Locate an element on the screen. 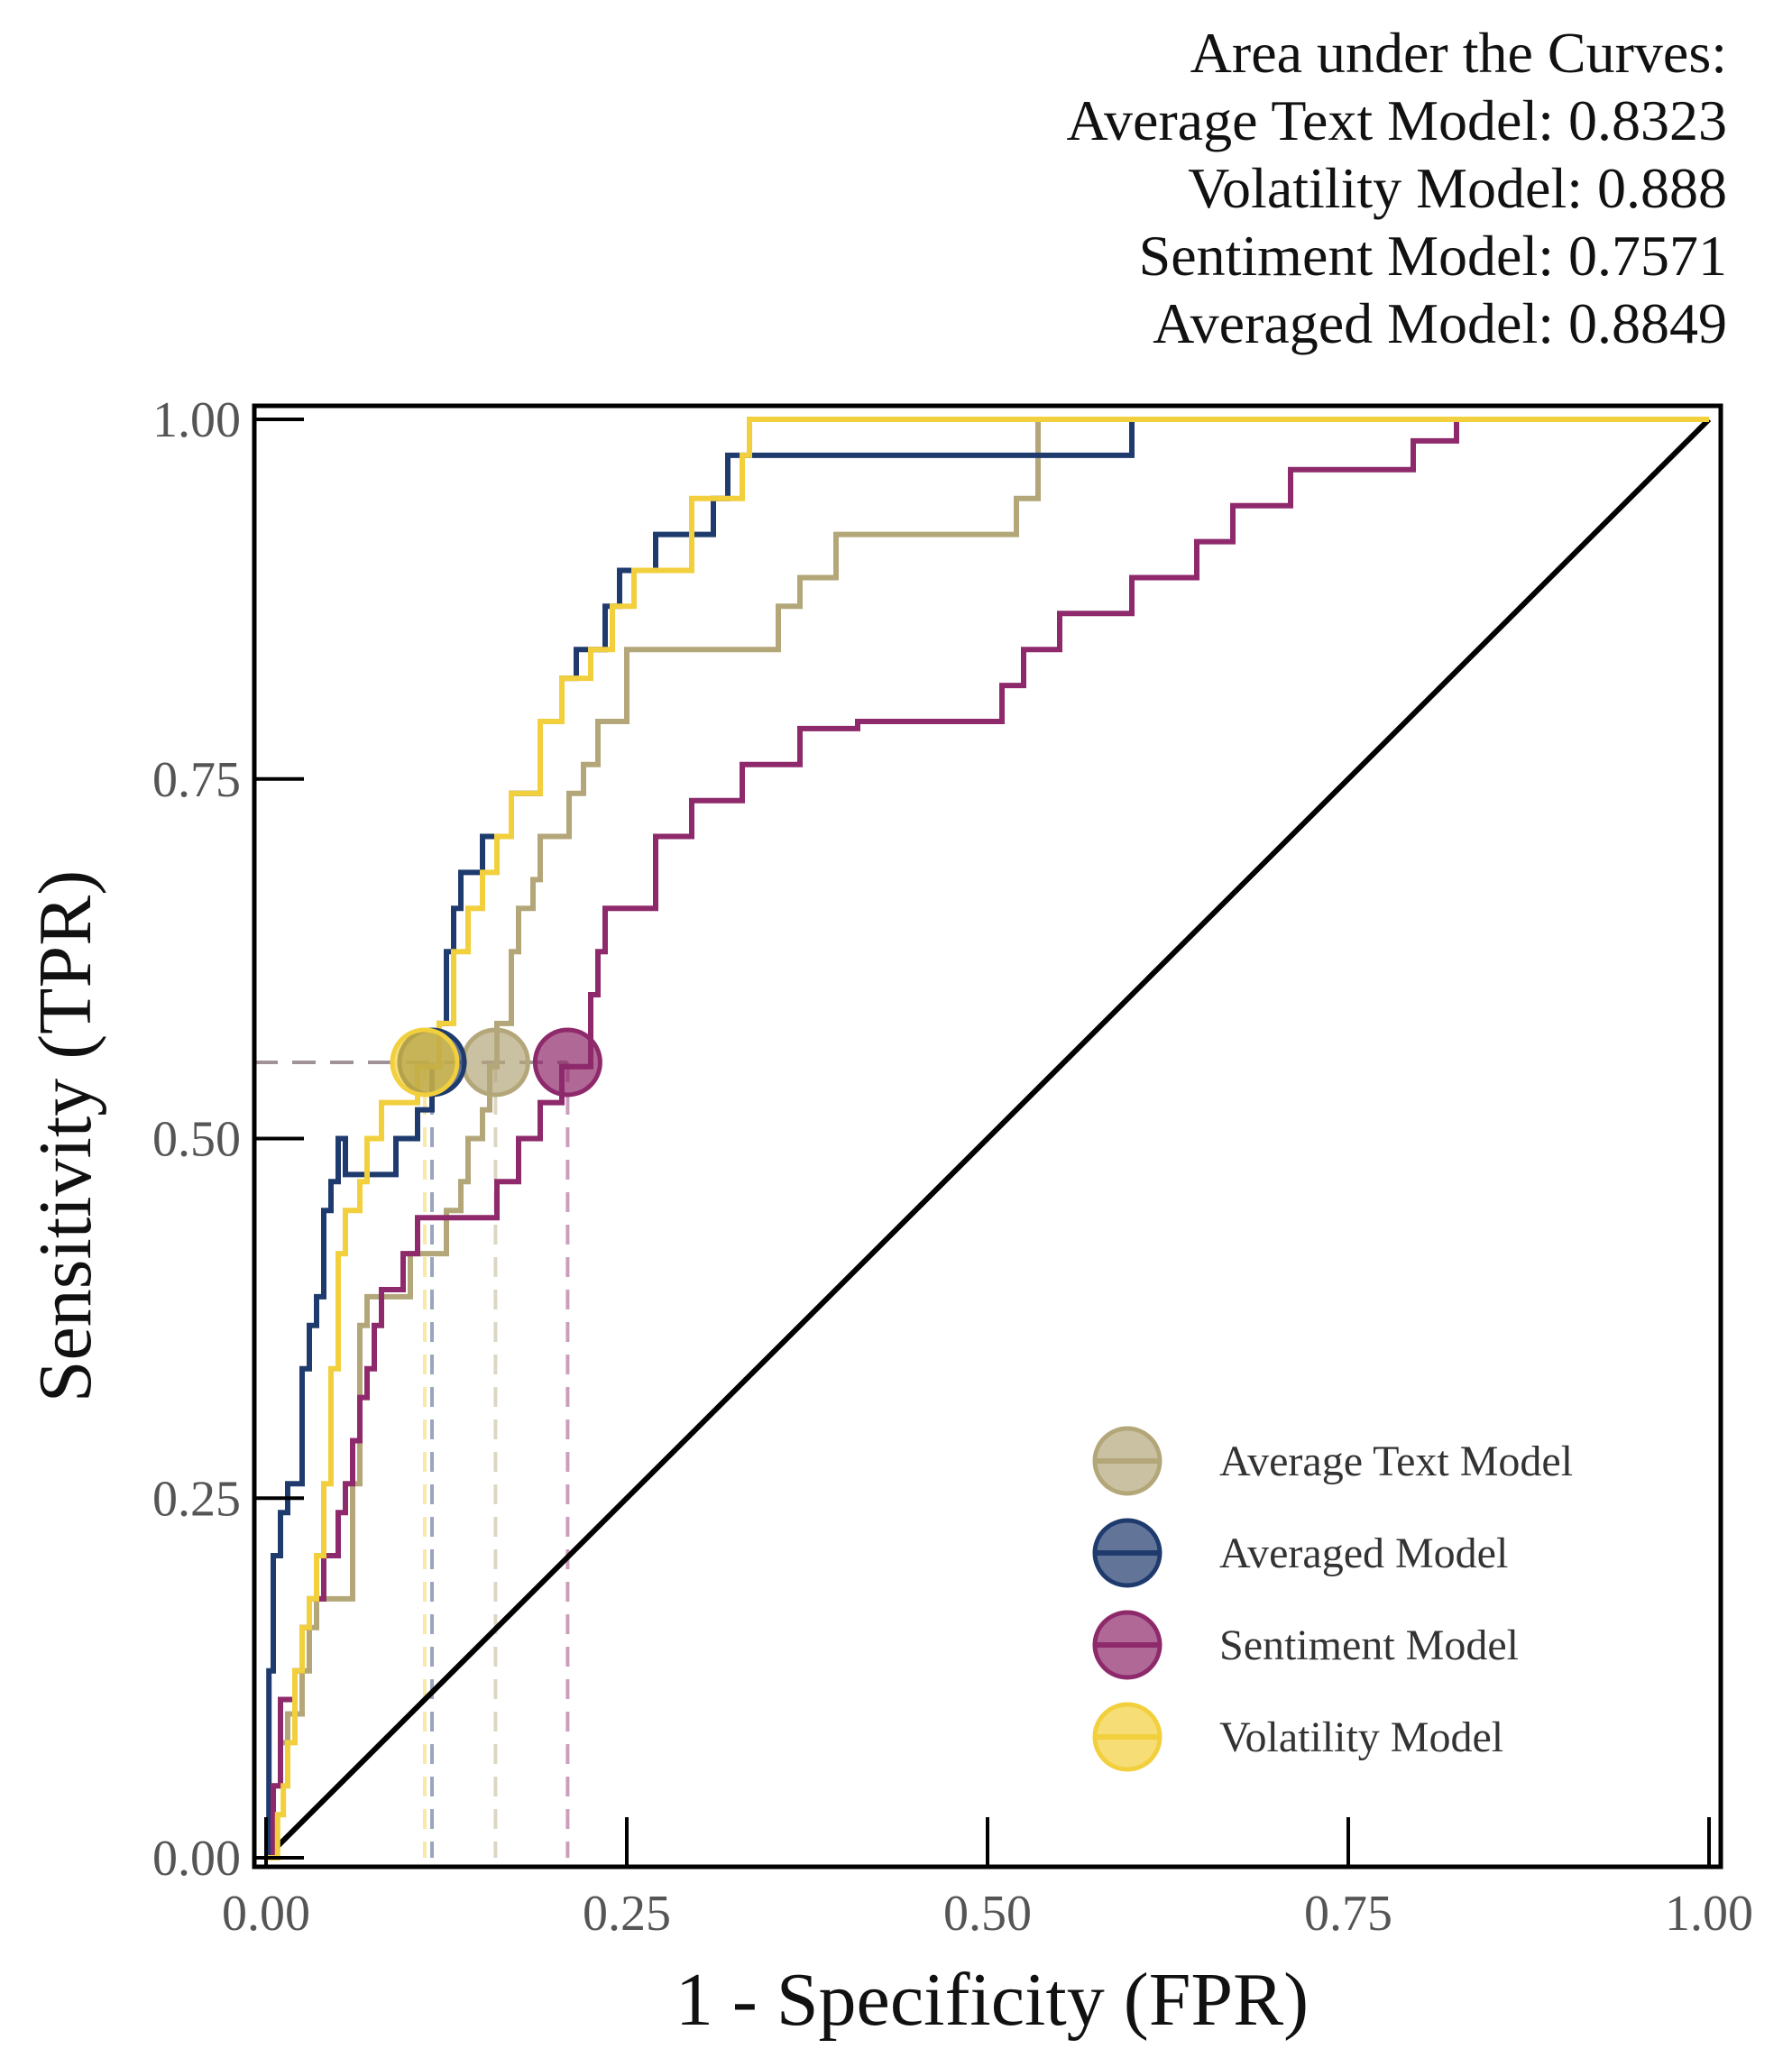  y-axis-title: Sensitivity (TPR) is located at coordinates (65, 1136).